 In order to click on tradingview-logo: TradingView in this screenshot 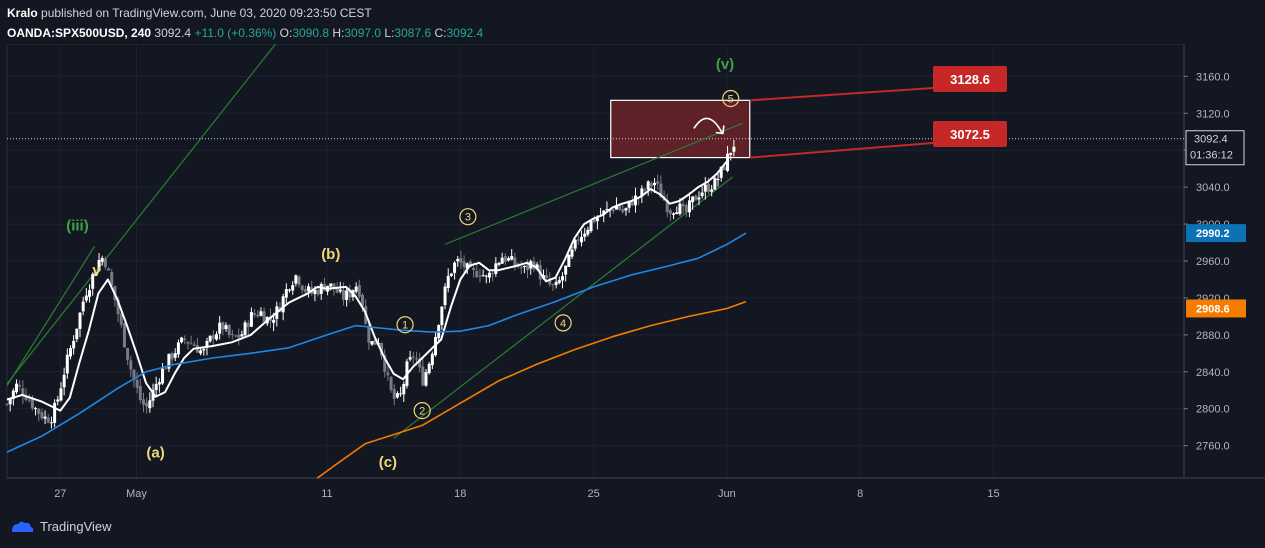, I will do `click(61, 526)`.